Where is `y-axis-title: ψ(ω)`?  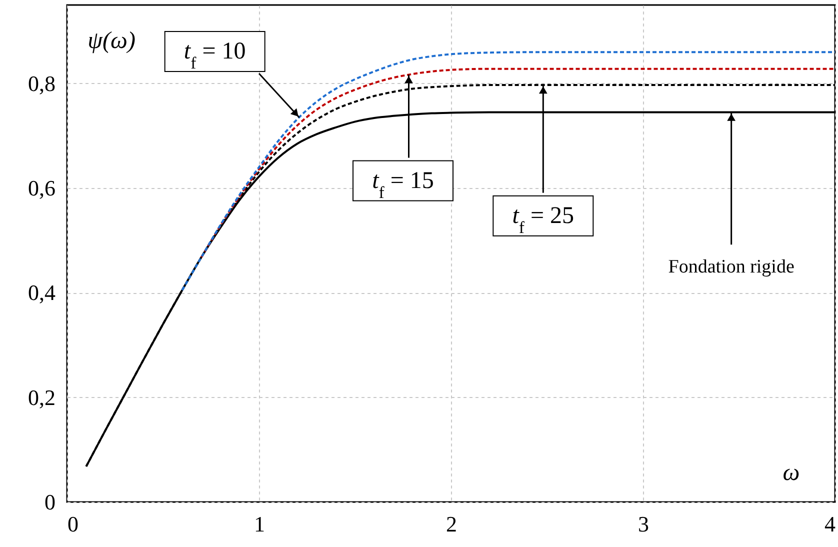
y-axis-title: ψ(ω) is located at coordinates (112, 41).